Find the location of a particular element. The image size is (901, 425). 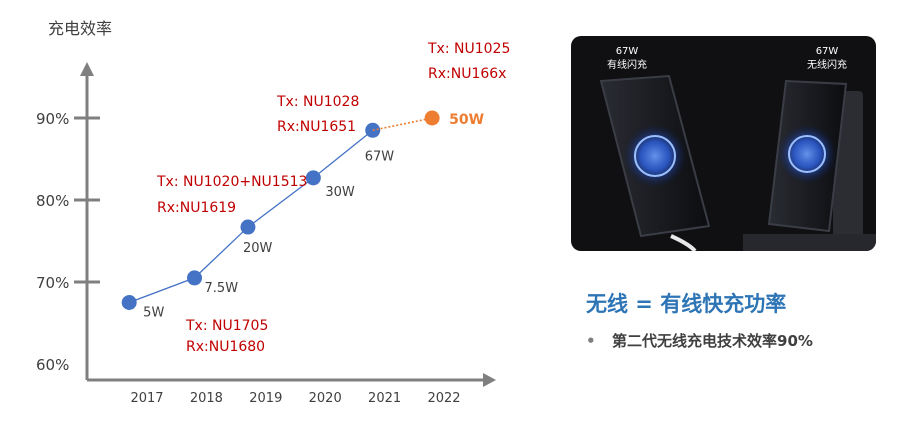

x-tick-label: 2020 is located at coordinates (325, 398).